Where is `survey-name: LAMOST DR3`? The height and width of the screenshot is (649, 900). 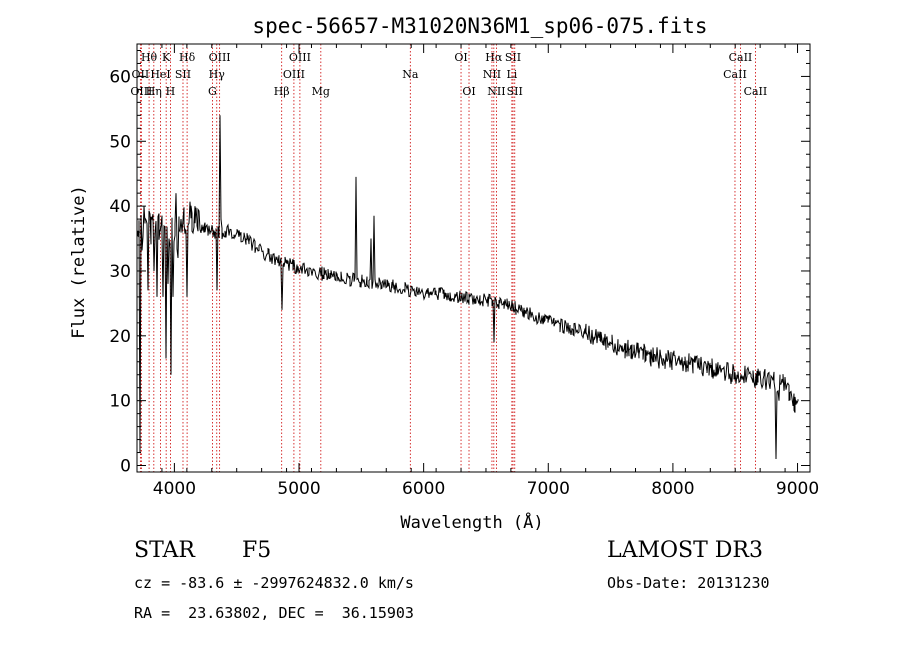 survey-name: LAMOST DR3 is located at coordinates (685, 550).